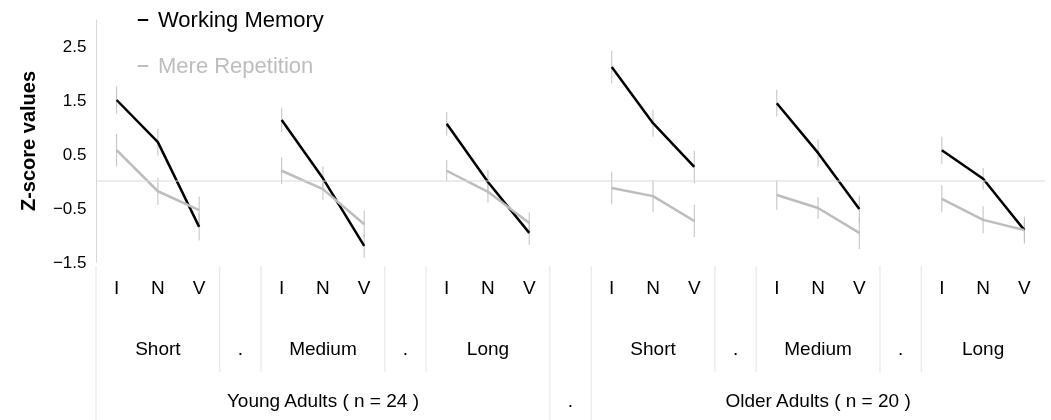 This screenshot has height=420, width=1051. What do you see at coordinates (69, 262) in the screenshot?
I see `y-tick-label: −1.5` at bounding box center [69, 262].